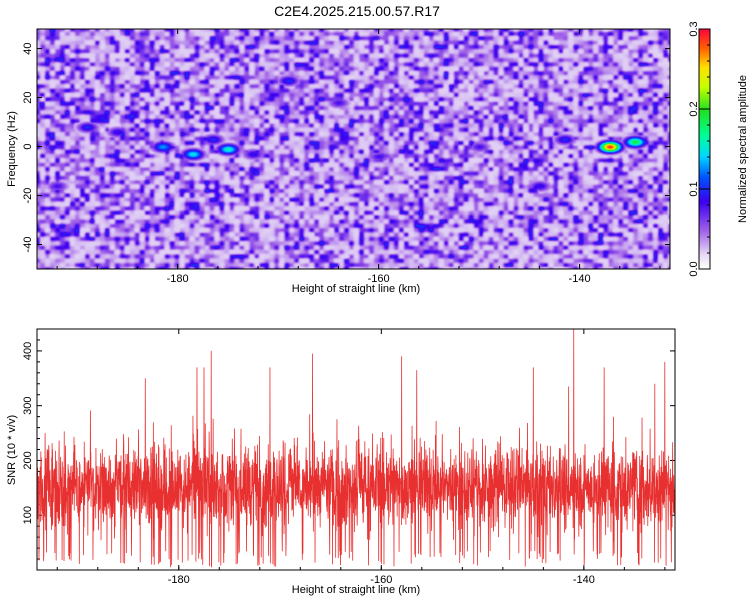 The height and width of the screenshot is (600, 750). Describe the element at coordinates (580, 279) in the screenshot. I see `spectrogram-x-tick-label: -140` at that location.